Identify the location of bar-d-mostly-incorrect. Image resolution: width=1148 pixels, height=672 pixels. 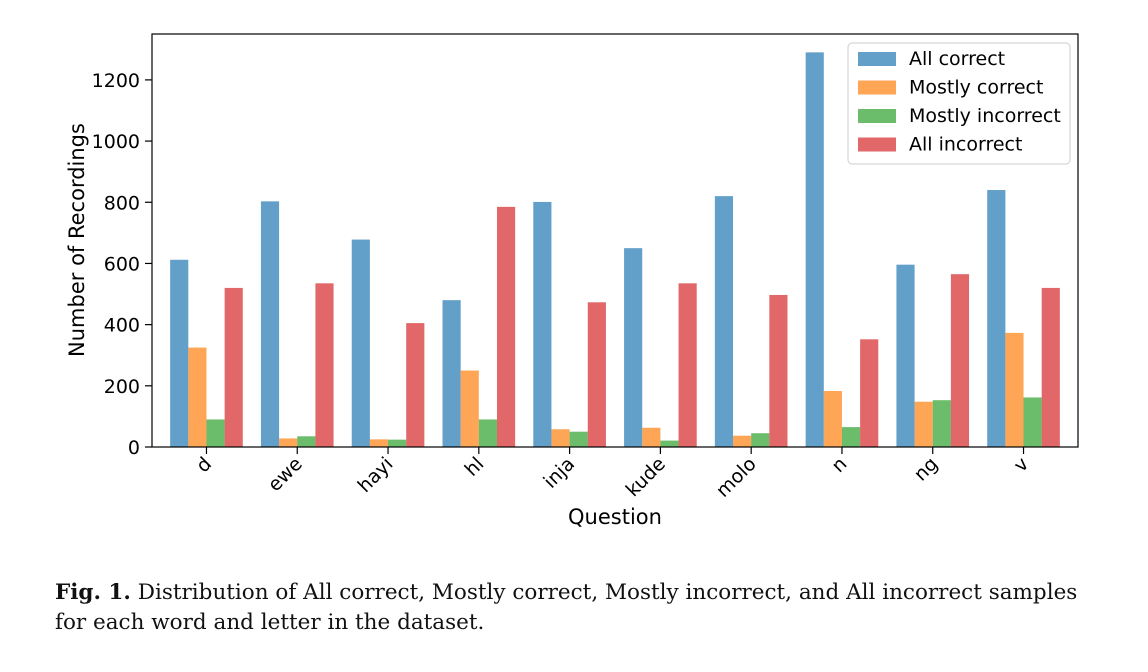
(215, 433).